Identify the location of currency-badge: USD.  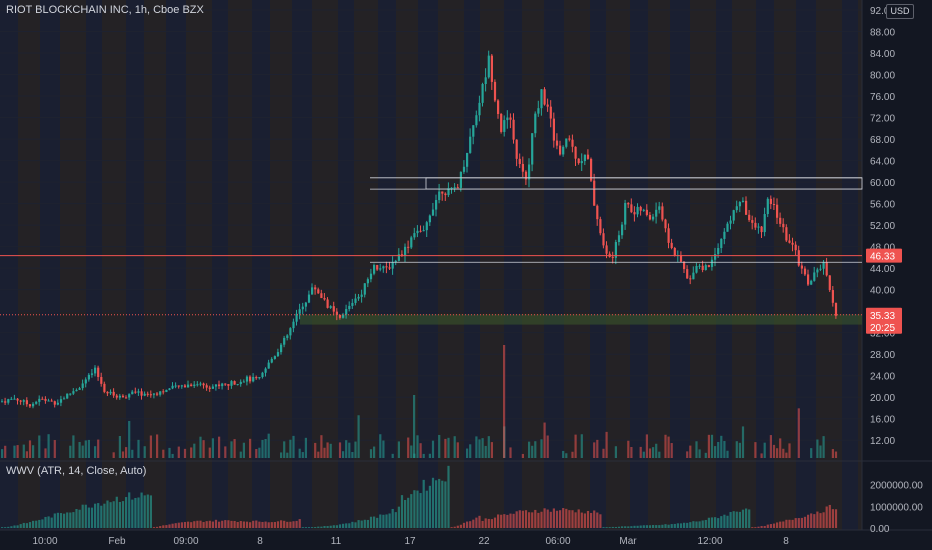
(900, 11).